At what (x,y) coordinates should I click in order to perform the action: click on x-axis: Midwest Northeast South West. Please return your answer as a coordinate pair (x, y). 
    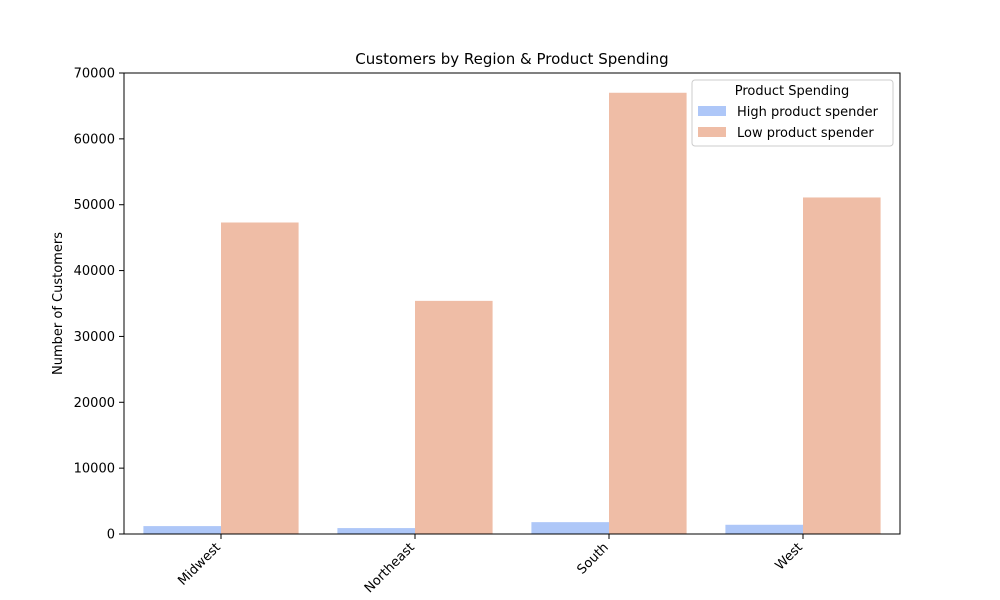
    Looking at the image, I should click on (490, 565).